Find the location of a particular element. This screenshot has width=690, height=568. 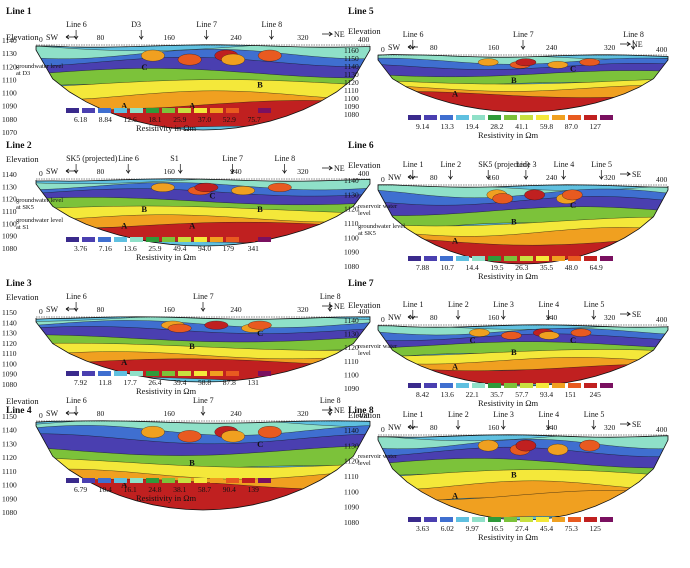

distance-tick-label: 240 is located at coordinates (236, 413).